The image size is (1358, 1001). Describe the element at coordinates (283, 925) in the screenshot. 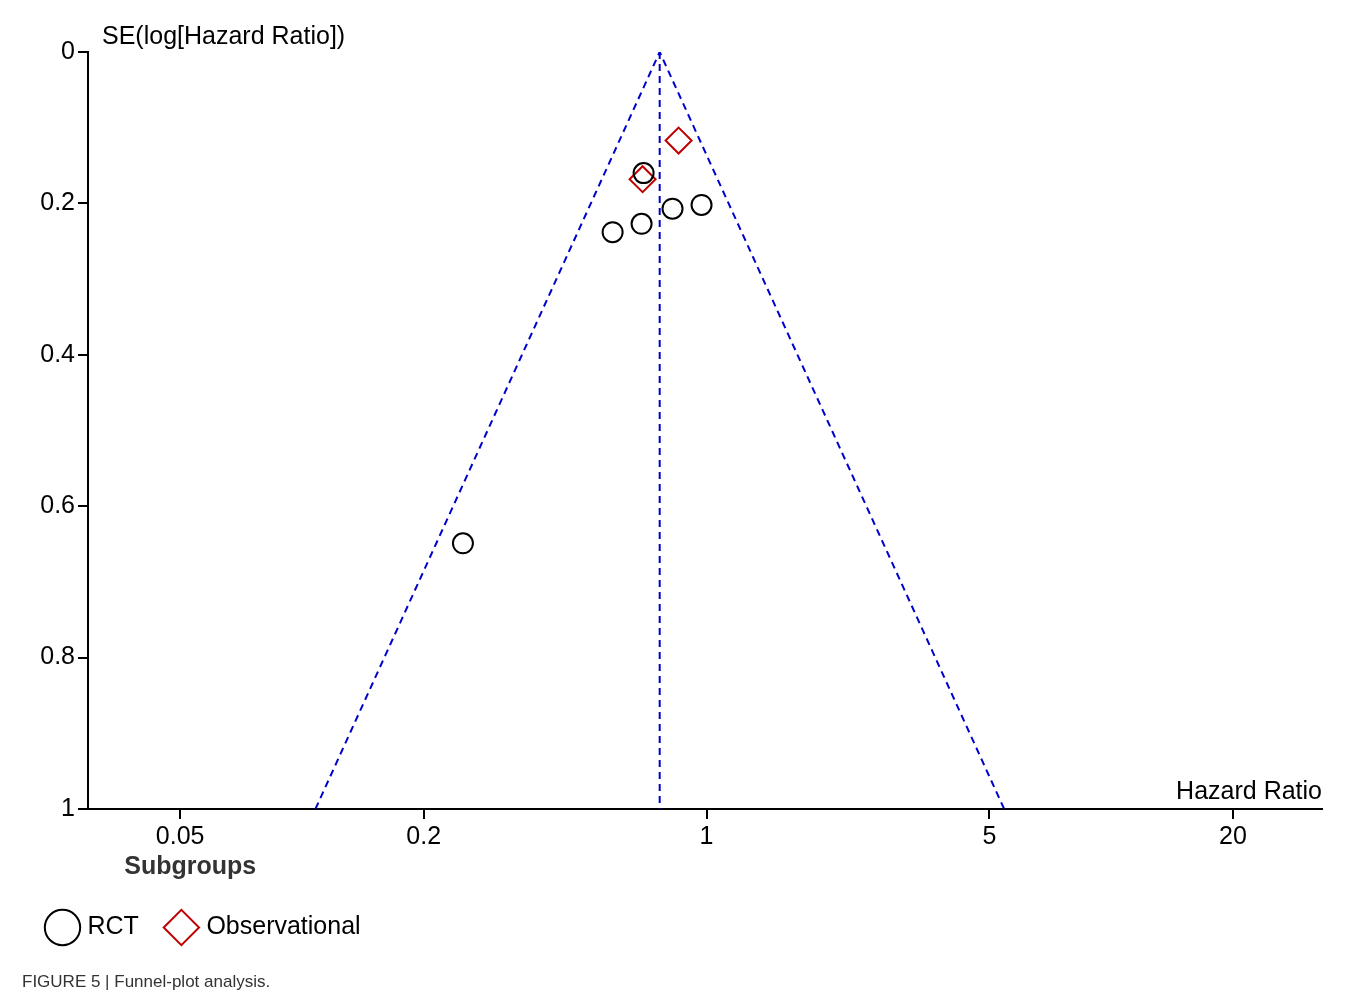

I see `legend-label: Observational` at that location.